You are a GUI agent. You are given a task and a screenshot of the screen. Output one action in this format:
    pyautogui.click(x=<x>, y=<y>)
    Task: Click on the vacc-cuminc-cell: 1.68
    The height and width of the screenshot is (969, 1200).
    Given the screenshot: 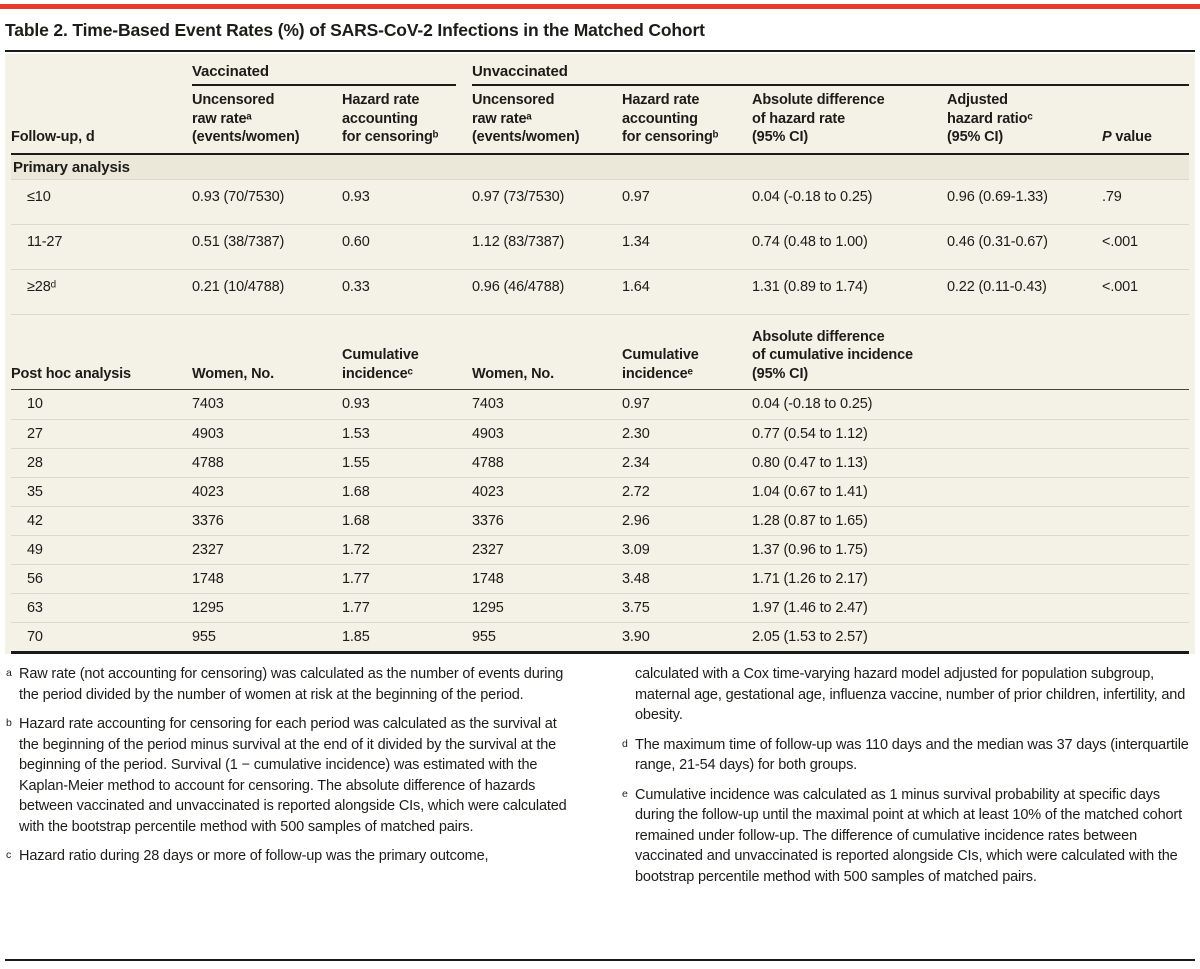 What is the action you would take?
    pyautogui.click(x=356, y=521)
    